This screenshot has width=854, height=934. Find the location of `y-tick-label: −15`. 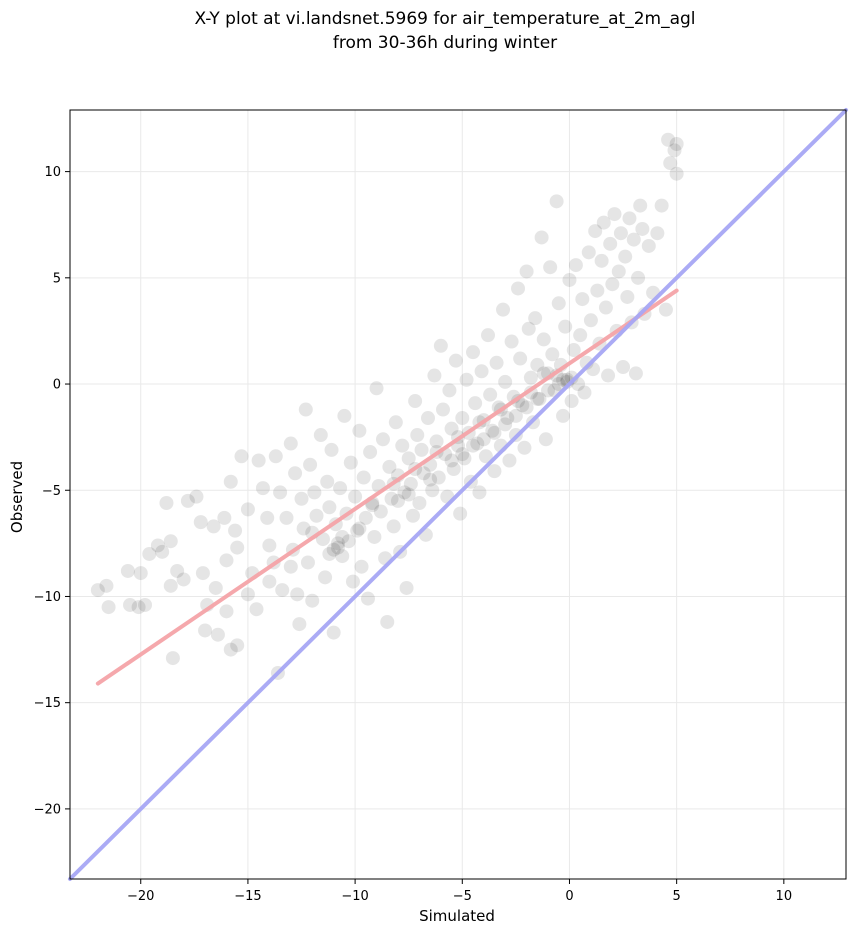

y-tick-label: −15 is located at coordinates (47, 703).